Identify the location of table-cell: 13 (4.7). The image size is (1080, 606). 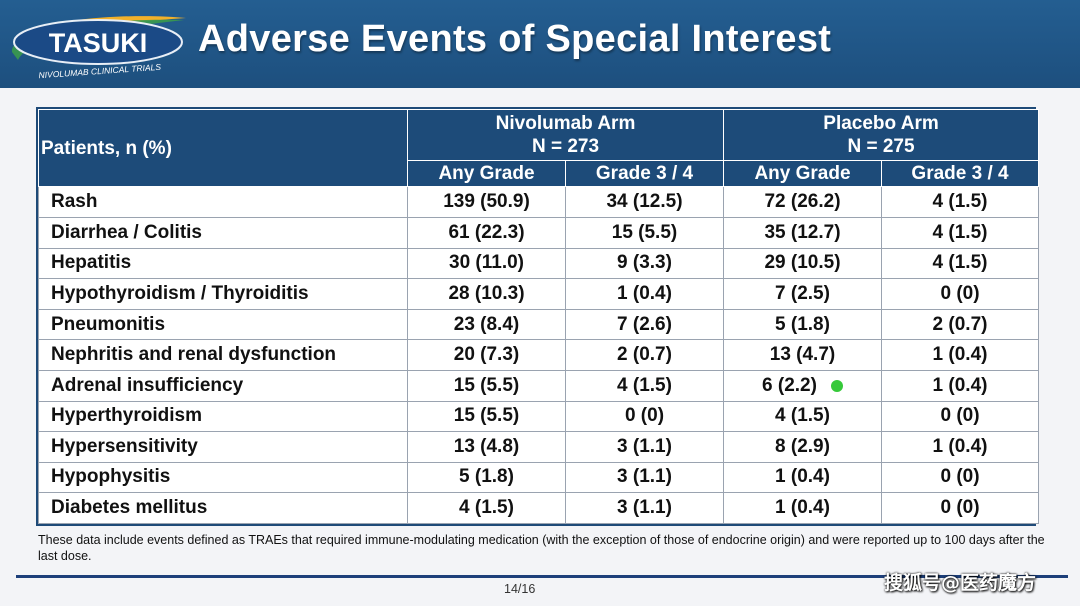
(802, 355).